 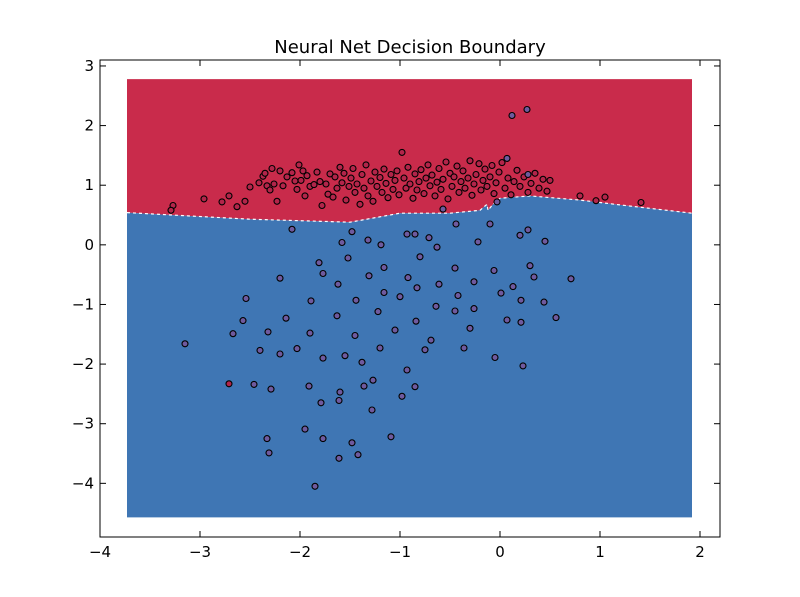 I want to click on x-tick-label: −4, so click(x=100, y=552).